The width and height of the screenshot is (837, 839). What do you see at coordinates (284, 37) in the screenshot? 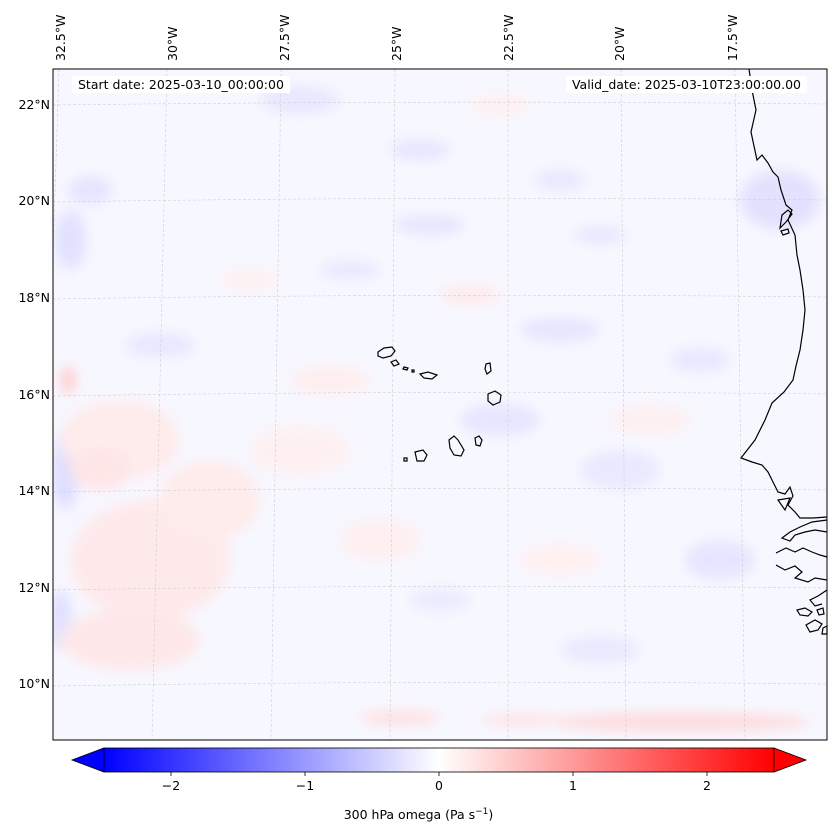
I see `lon-label-27-5w: 27.5°W` at bounding box center [284, 37].